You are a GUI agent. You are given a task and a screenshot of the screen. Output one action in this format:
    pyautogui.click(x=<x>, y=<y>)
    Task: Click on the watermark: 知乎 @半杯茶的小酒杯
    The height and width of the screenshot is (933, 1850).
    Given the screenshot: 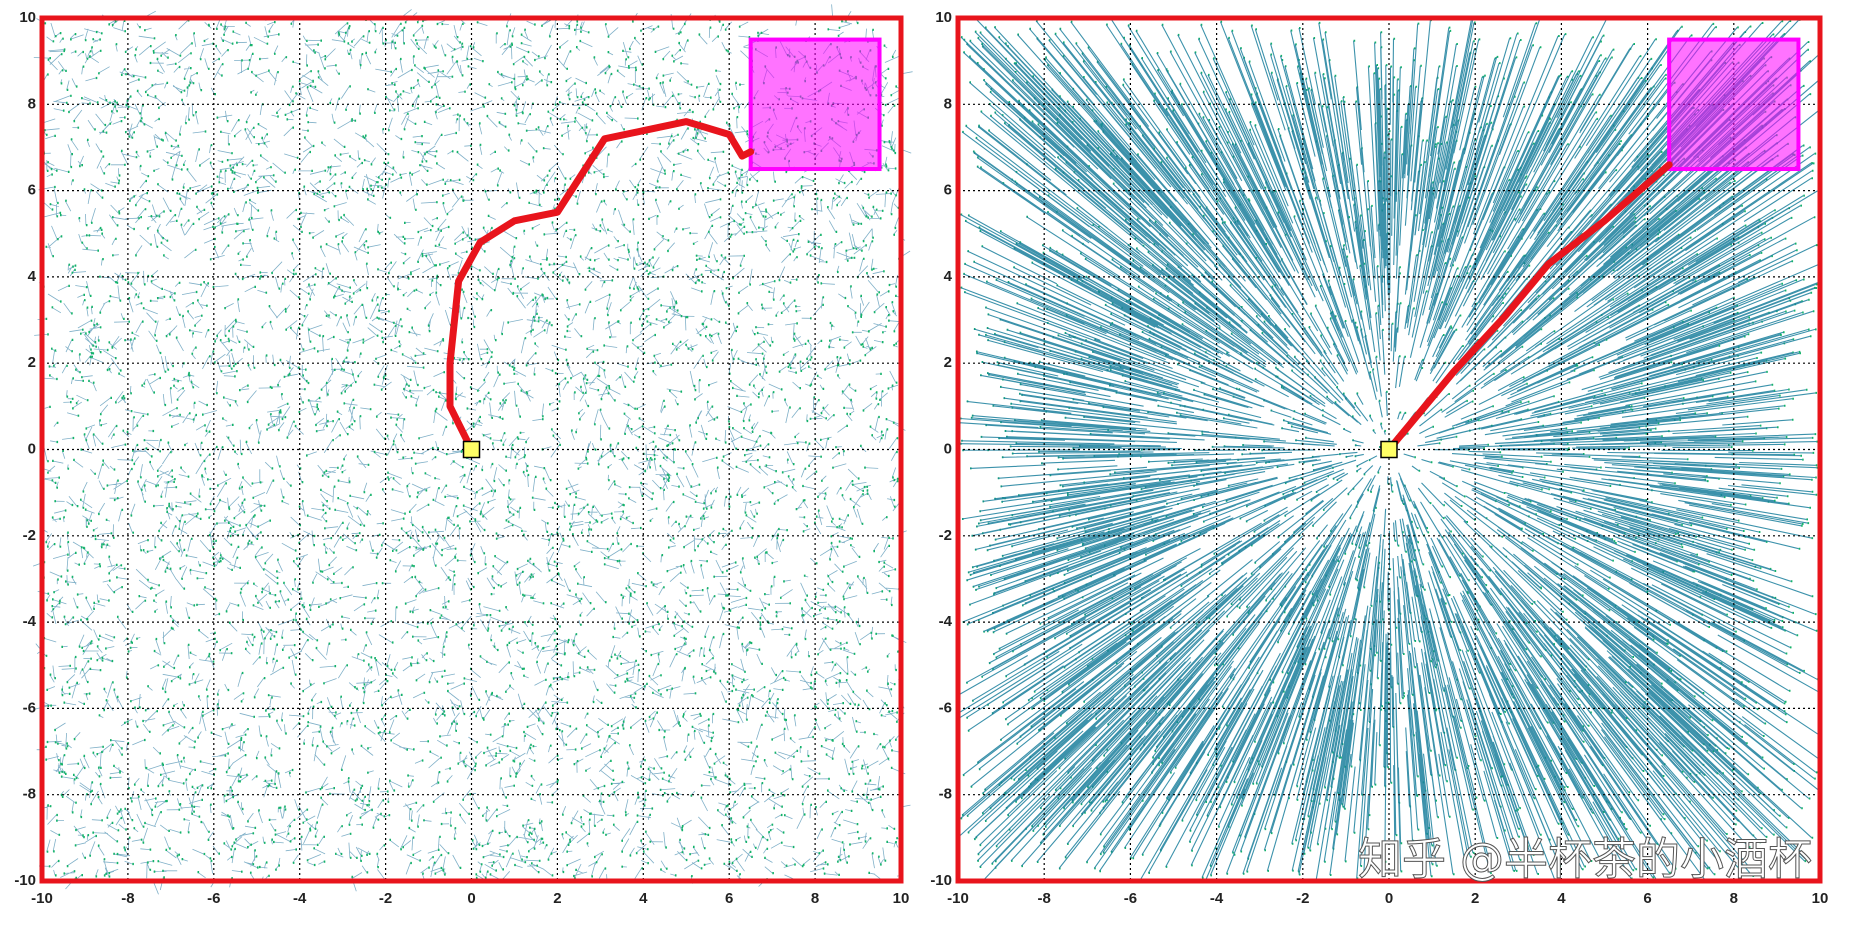 What is the action you would take?
    pyautogui.click(x=1585, y=859)
    